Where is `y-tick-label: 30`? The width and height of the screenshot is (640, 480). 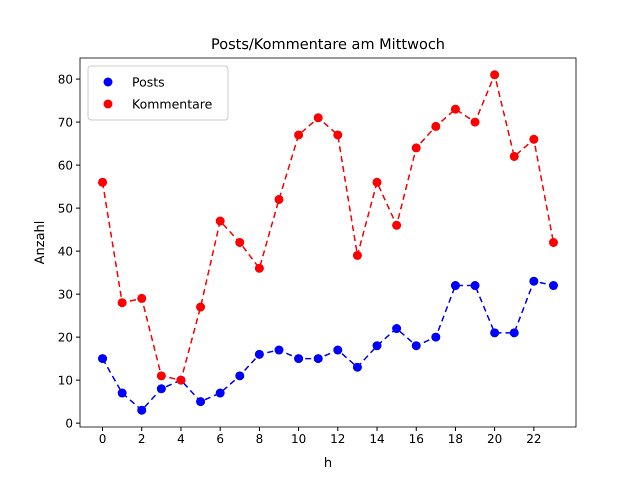 y-tick-label: 30 is located at coordinates (65, 294).